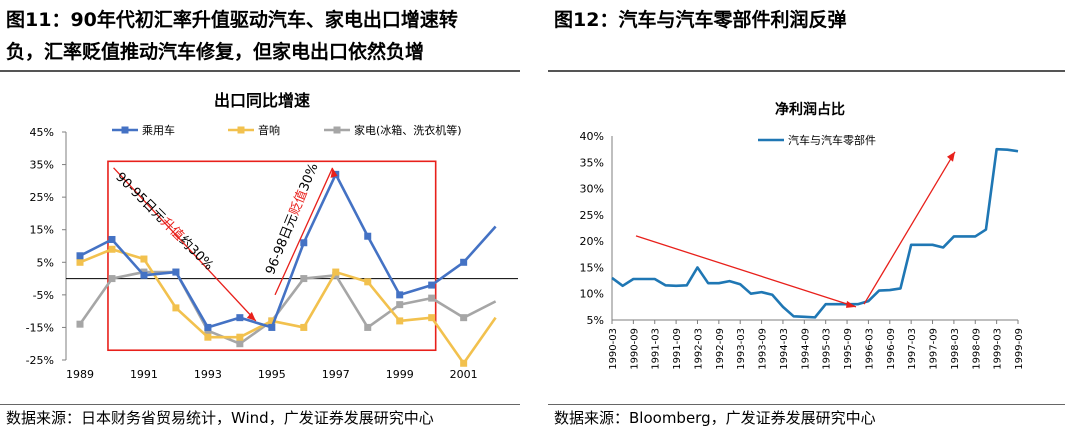  Describe the element at coordinates (595, 320) in the screenshot. I see `y-tick-label: 5%` at that location.